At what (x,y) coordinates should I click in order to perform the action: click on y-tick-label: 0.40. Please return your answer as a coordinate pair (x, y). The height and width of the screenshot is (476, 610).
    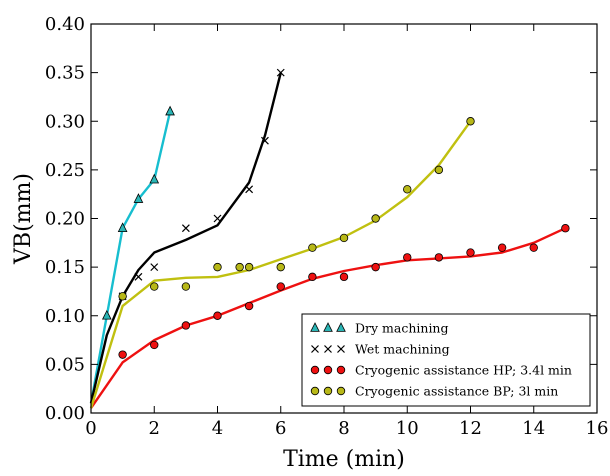
    Looking at the image, I should click on (65, 24).